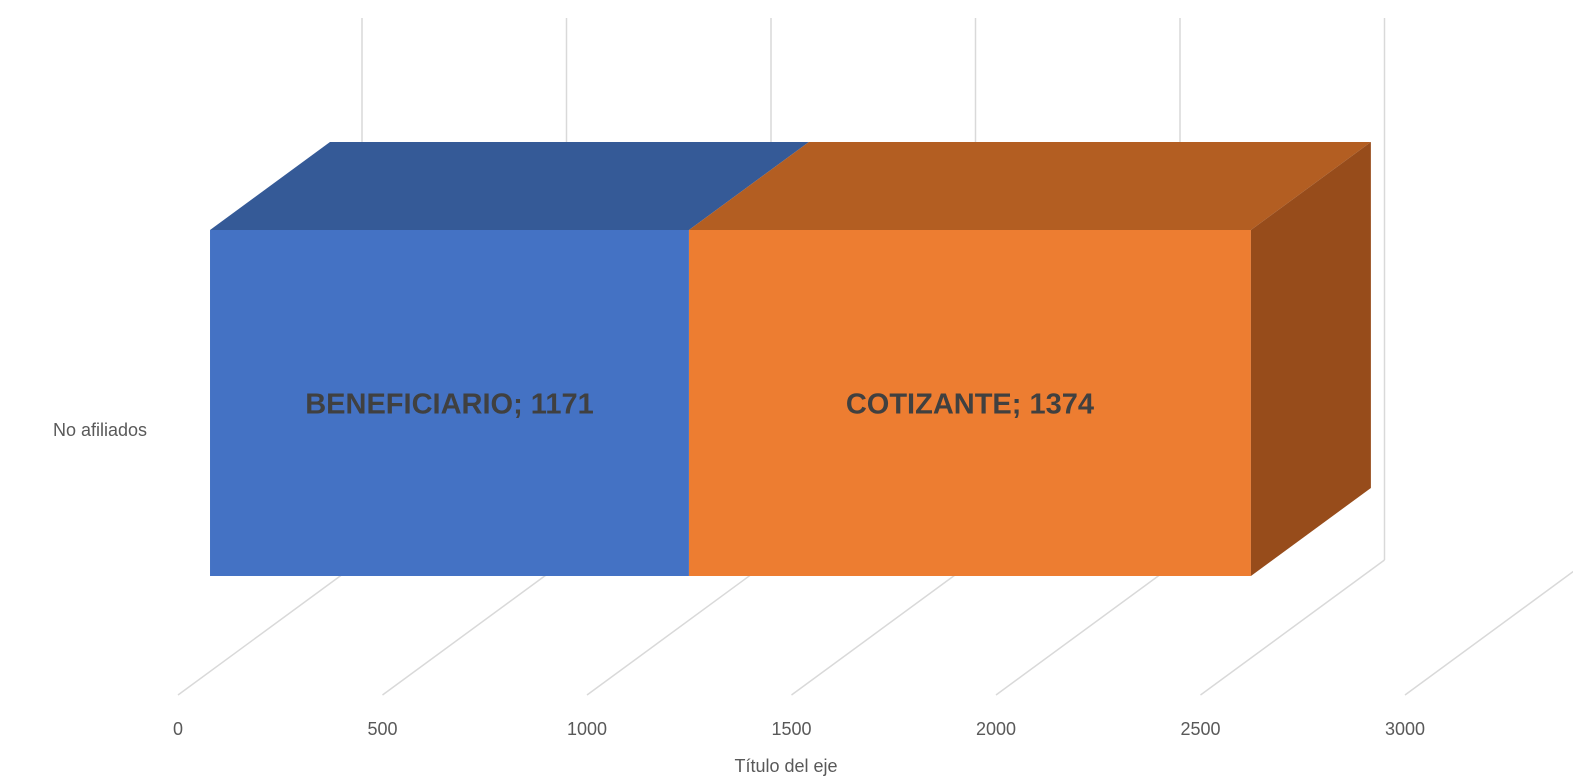 Image resolution: width=1573 pixels, height=781 pixels. Describe the element at coordinates (1310, 359) in the screenshot. I see `bar-side` at that location.